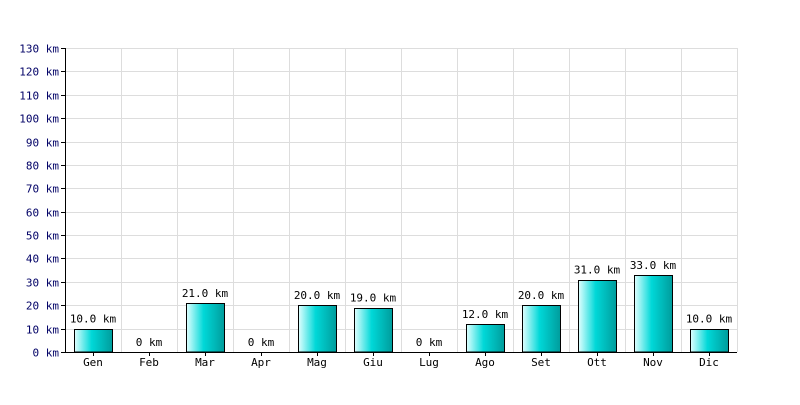 The image size is (800, 405). What do you see at coordinates (149, 362) in the screenshot?
I see `x-tick-label: Feb` at bounding box center [149, 362].